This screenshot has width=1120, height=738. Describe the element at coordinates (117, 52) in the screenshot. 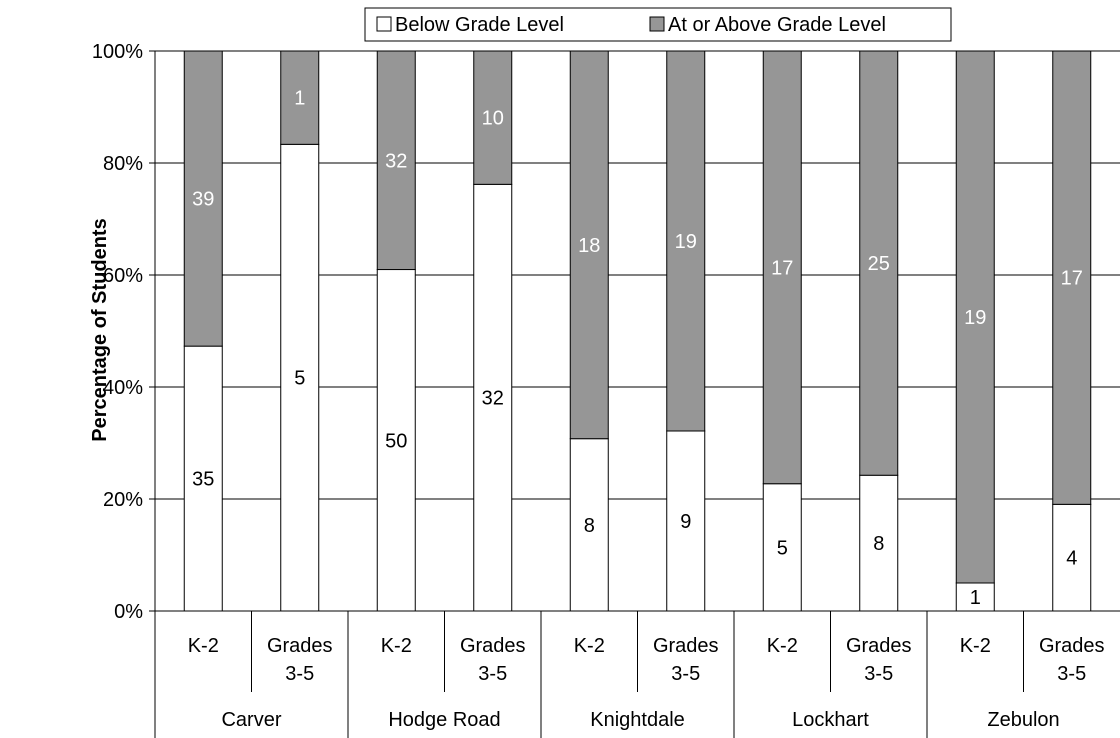

I see `y-tick-label: 100%` at that location.